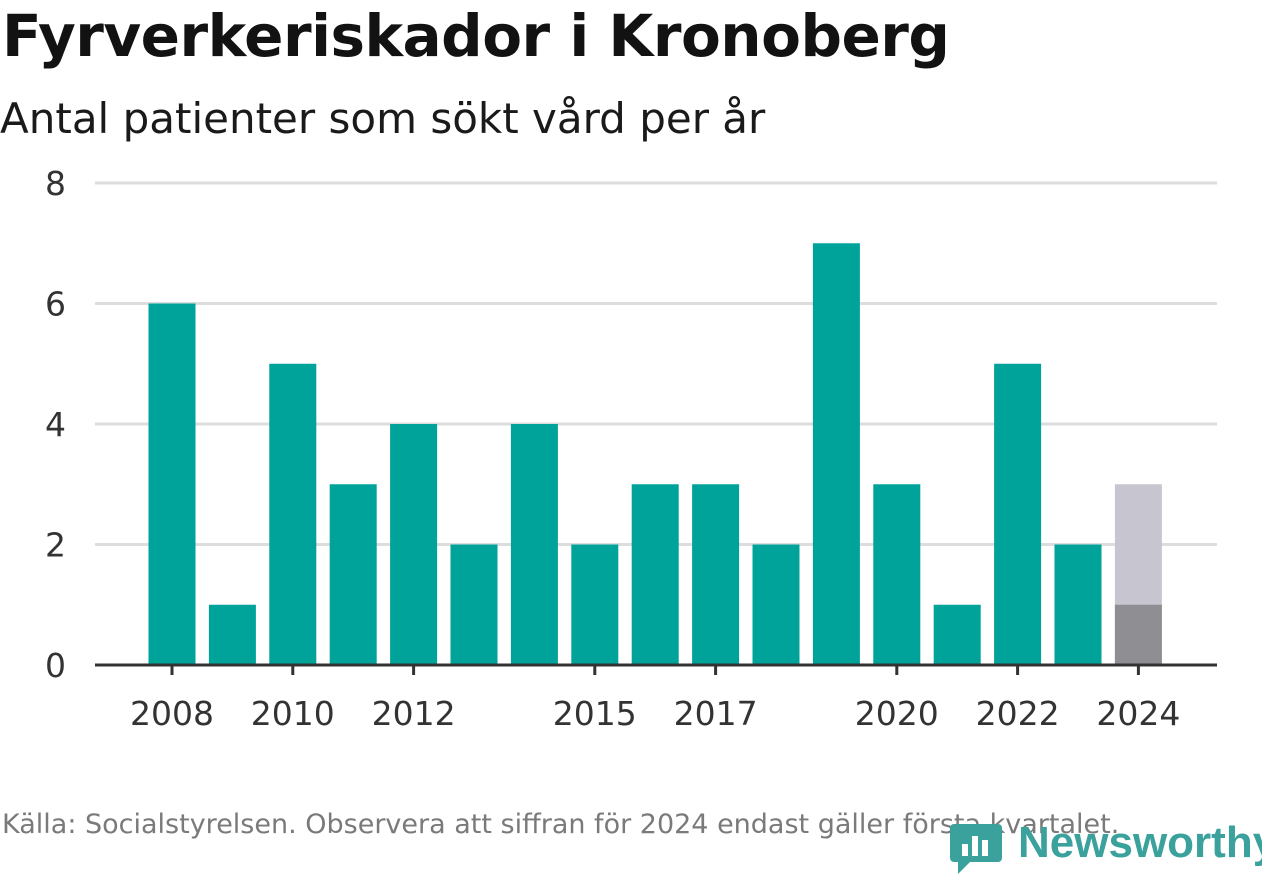 The image size is (1262, 879). I want to click on bar-2020, so click(897, 574).